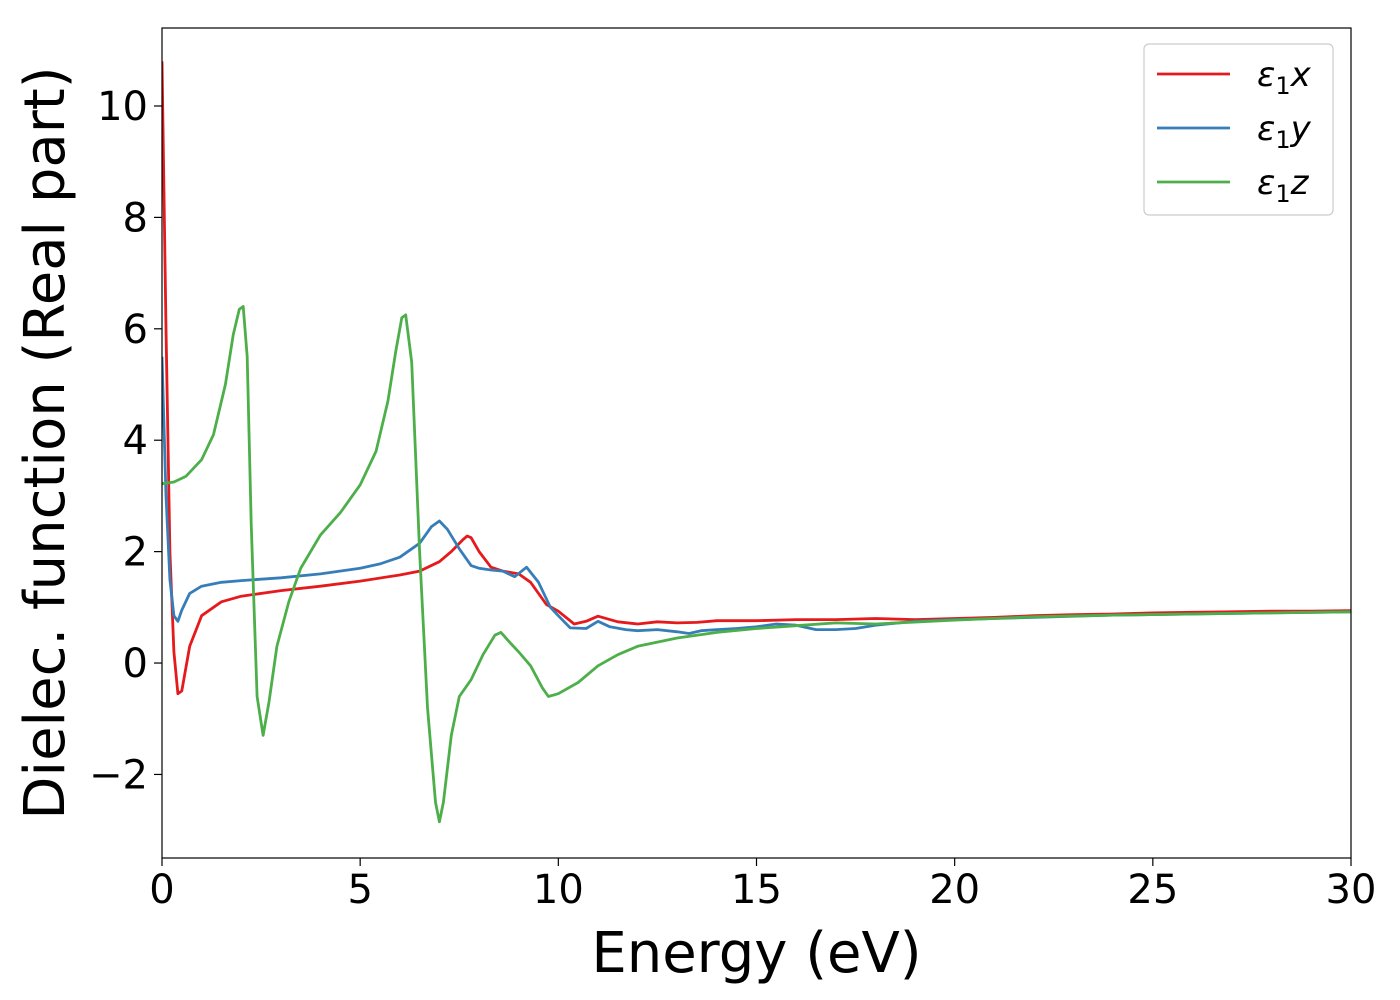 The image size is (1400, 1000). What do you see at coordinates (756, 890) in the screenshot?
I see `x-tick-label: 15` at bounding box center [756, 890].